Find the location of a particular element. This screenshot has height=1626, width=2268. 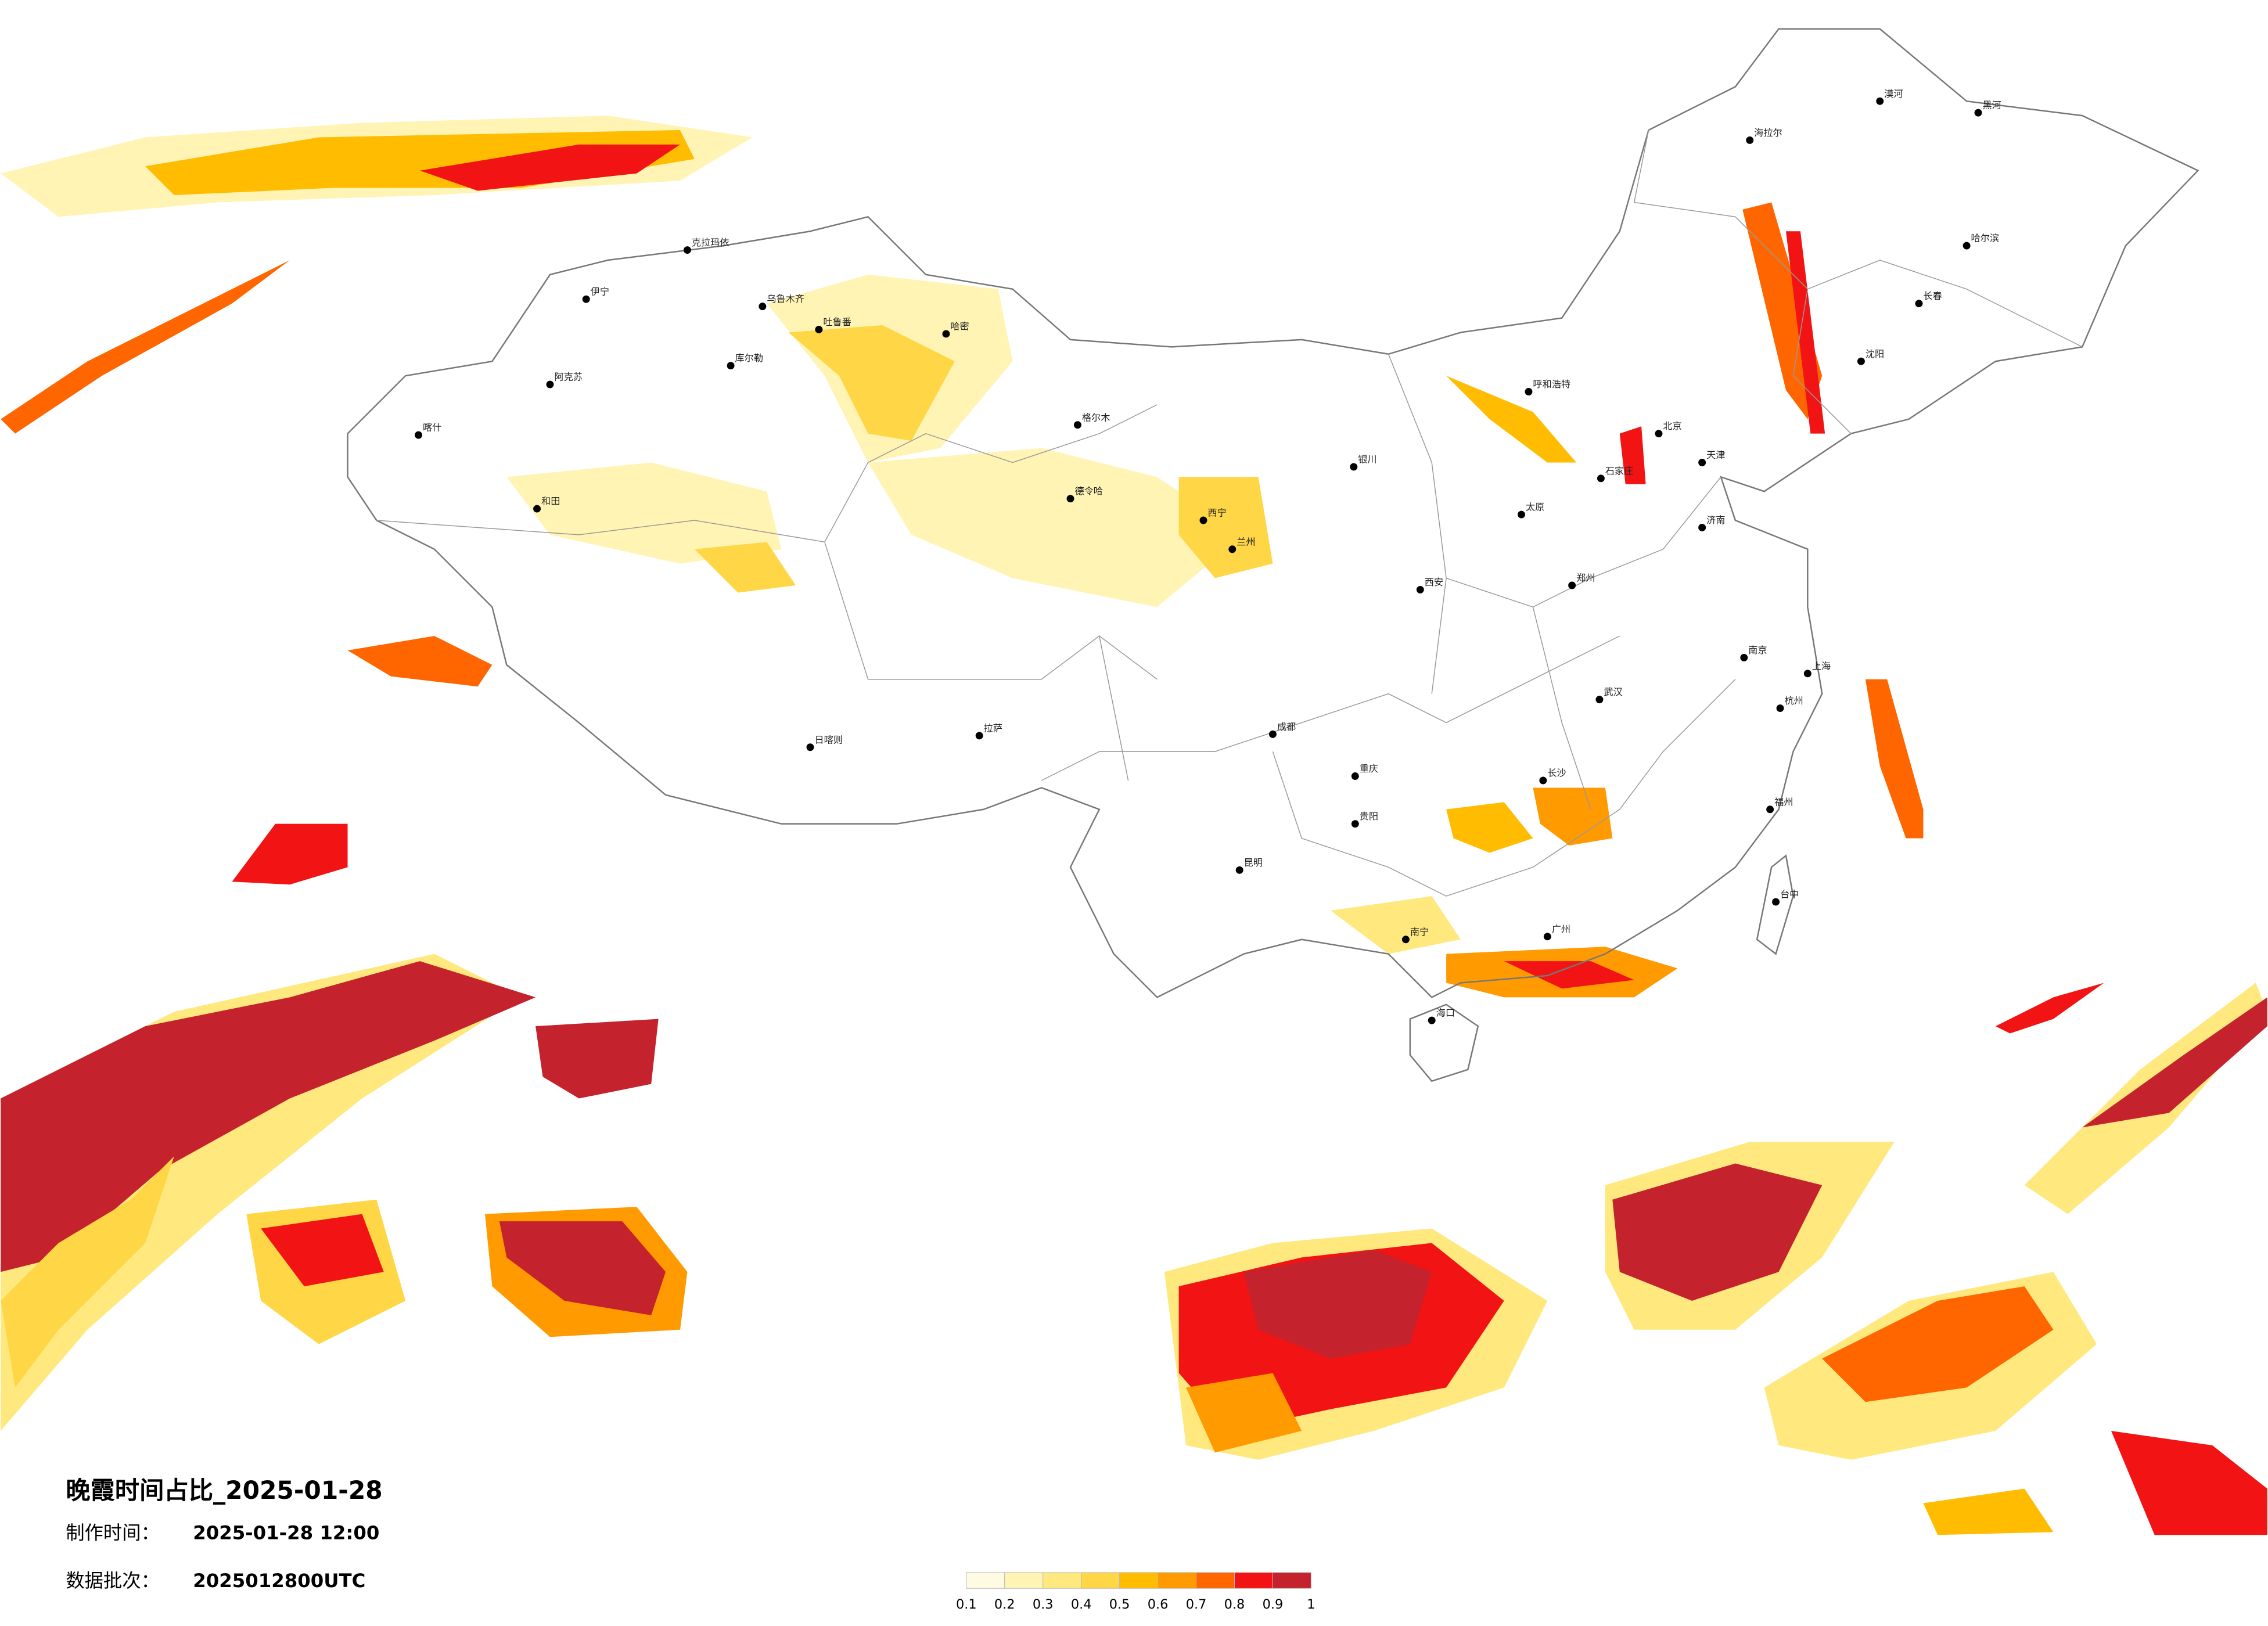

map-title: 晚霞时间占比_2025-01-28 is located at coordinates (224, 1490).